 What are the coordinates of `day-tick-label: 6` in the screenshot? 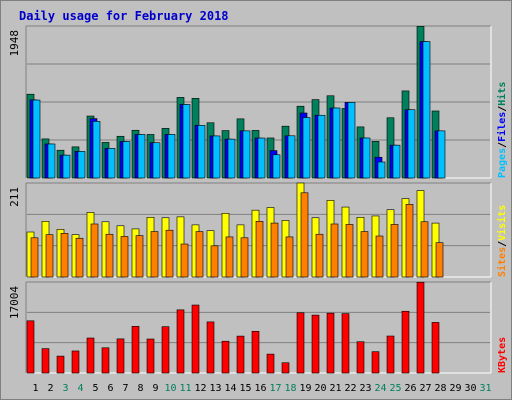 It's located at (110, 388).